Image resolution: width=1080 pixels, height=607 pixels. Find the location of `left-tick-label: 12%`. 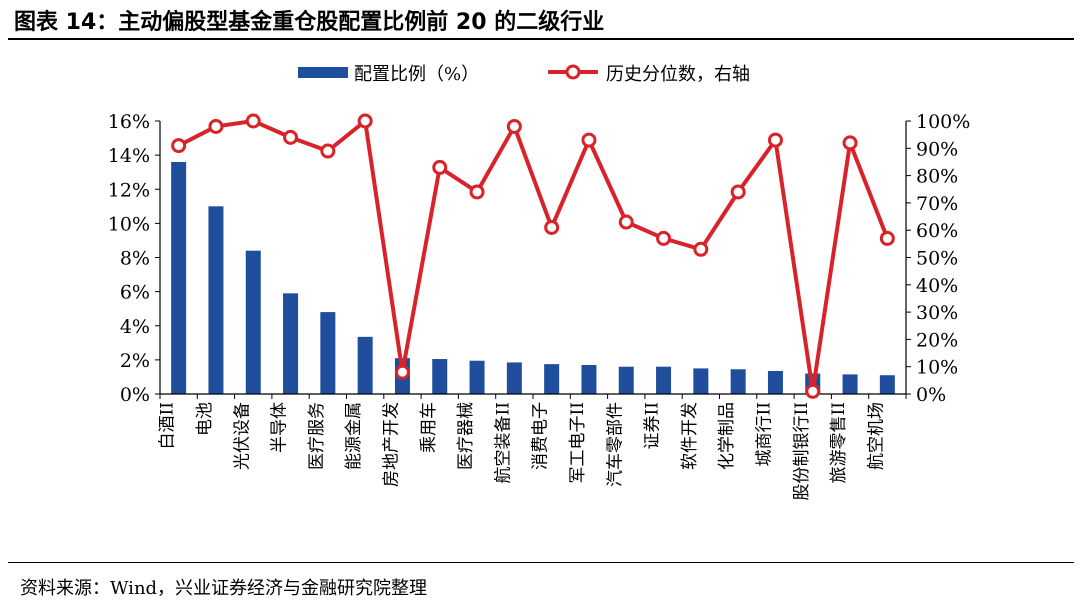

left-tick-label: 12% is located at coordinates (129, 190).